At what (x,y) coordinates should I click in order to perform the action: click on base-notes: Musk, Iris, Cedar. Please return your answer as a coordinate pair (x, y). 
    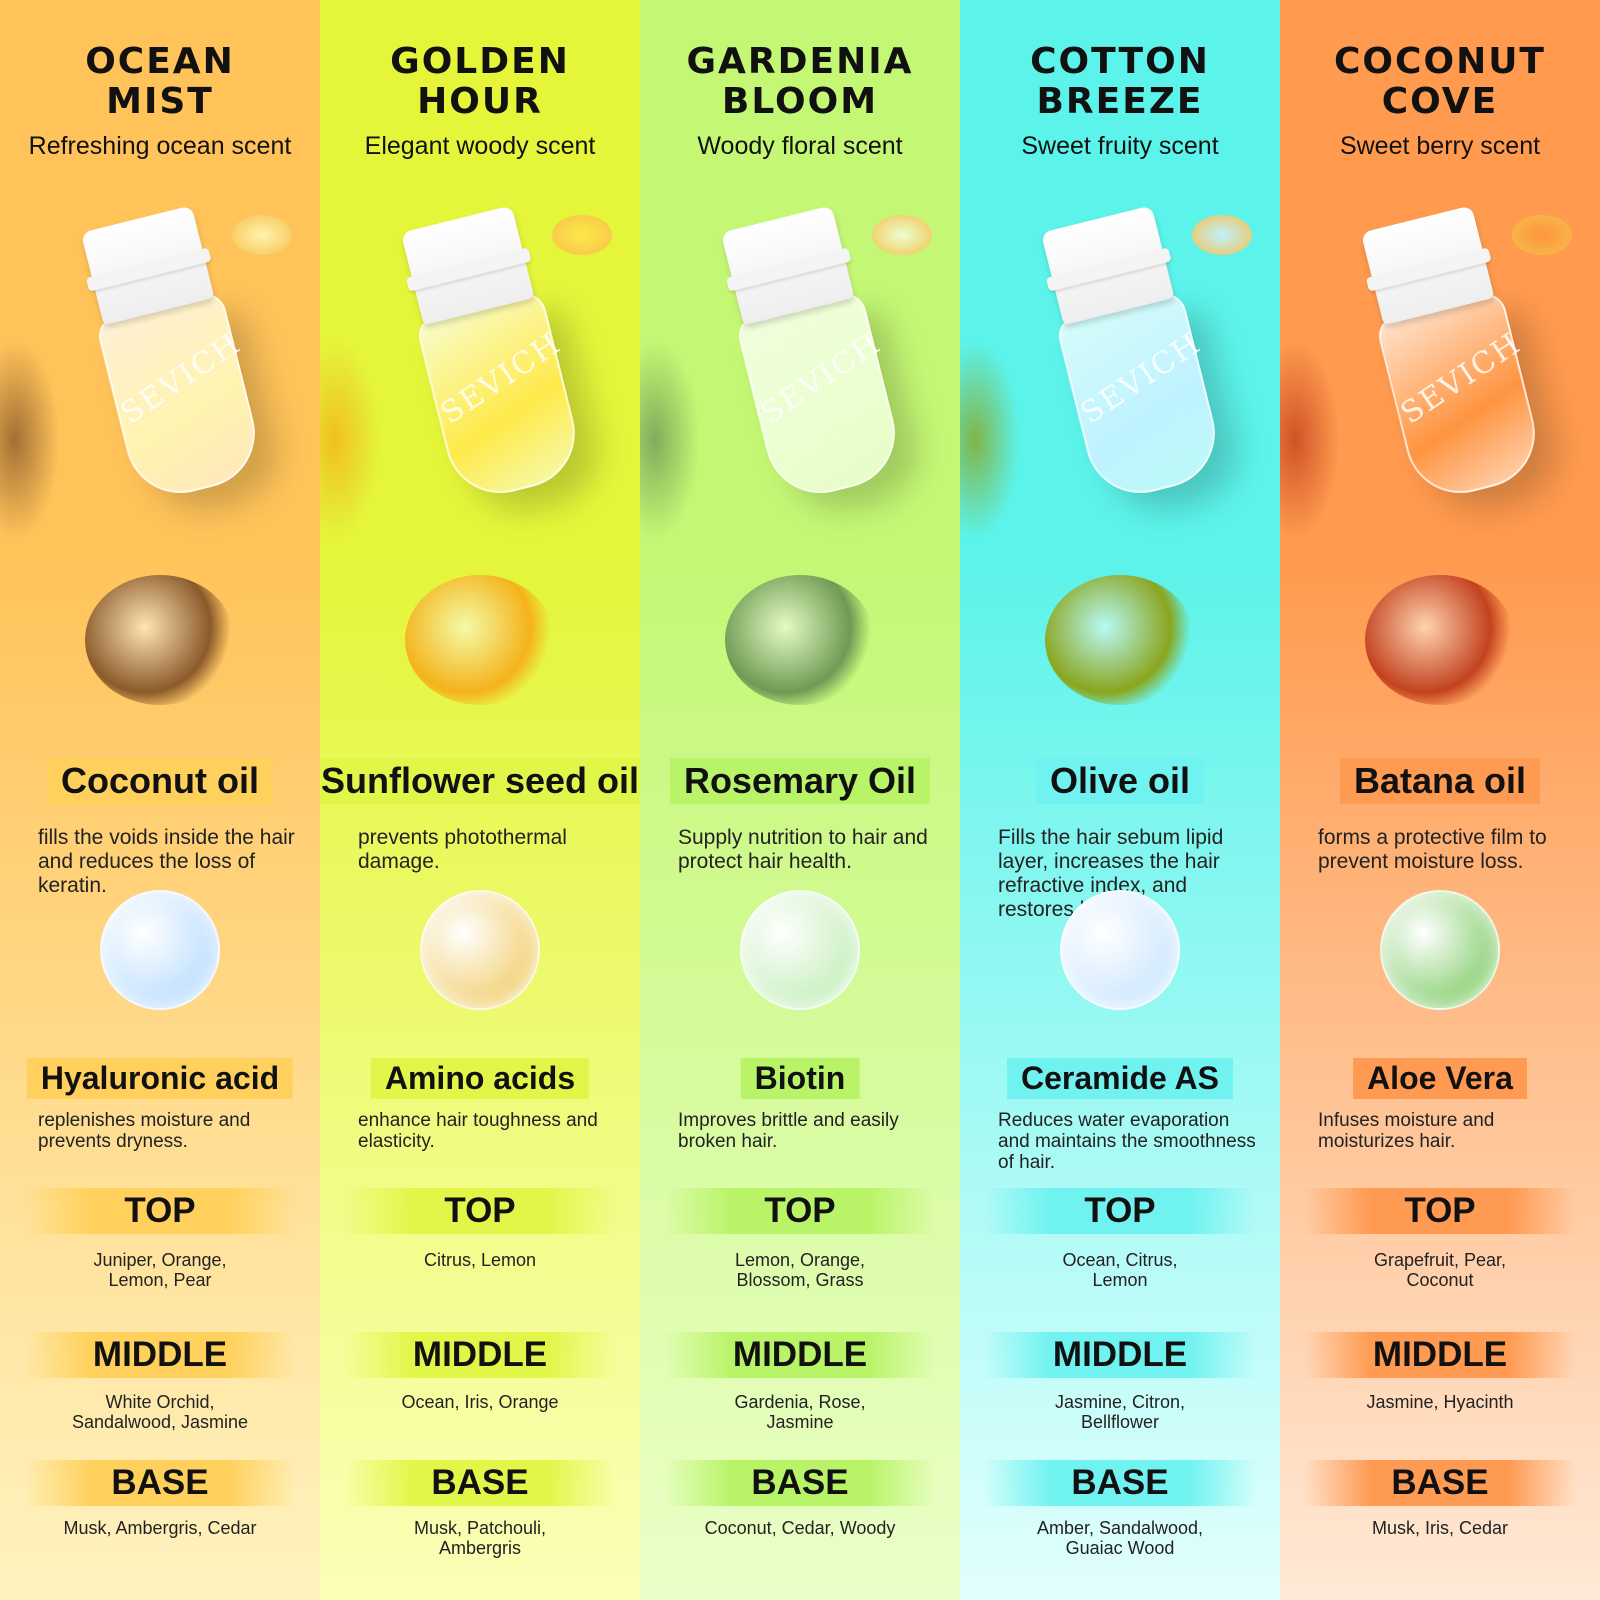
    Looking at the image, I should click on (1440, 1528).